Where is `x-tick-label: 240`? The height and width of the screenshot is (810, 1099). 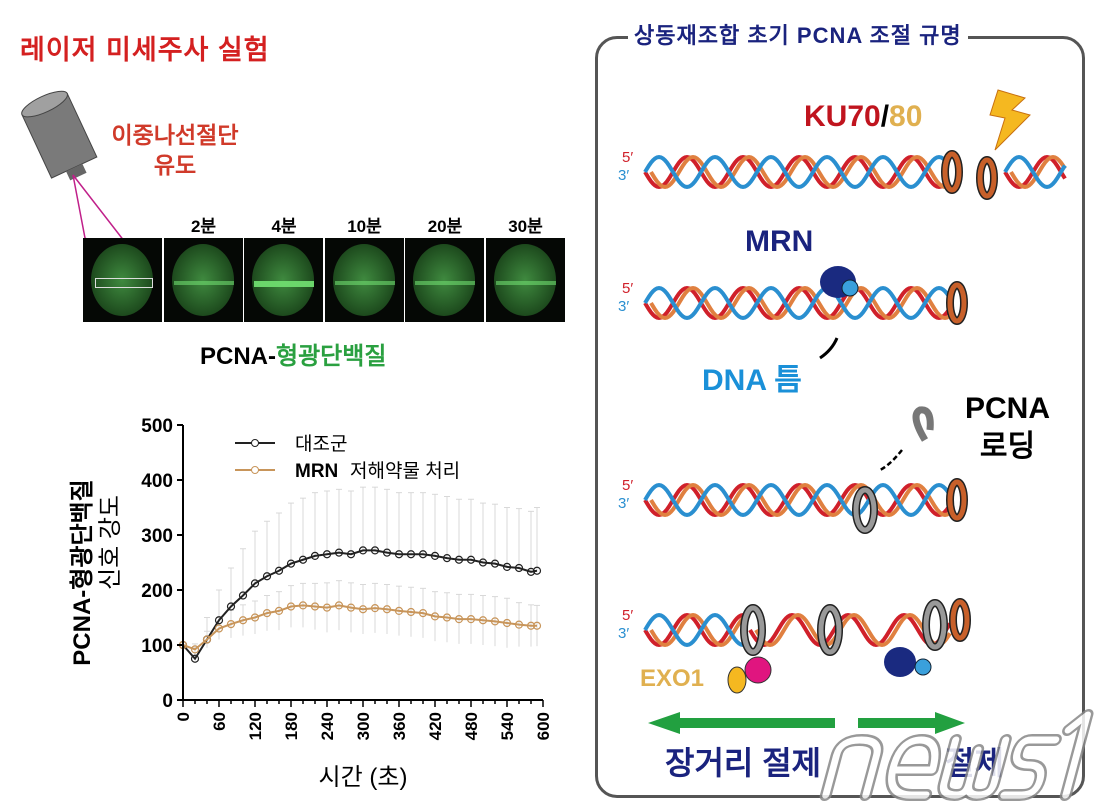 x-tick-label: 240 is located at coordinates (327, 726).